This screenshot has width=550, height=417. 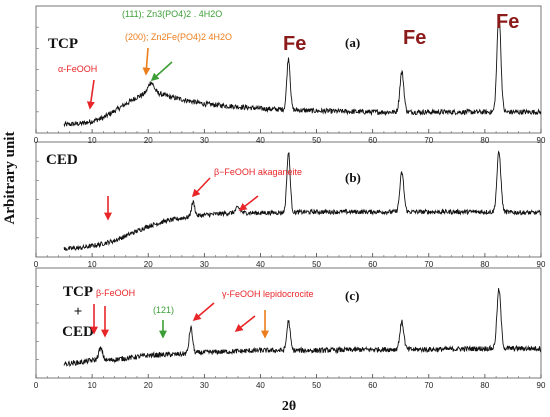 I want to click on phase-annotation: γ-FeOOH lepidocrocite, so click(x=268, y=294).